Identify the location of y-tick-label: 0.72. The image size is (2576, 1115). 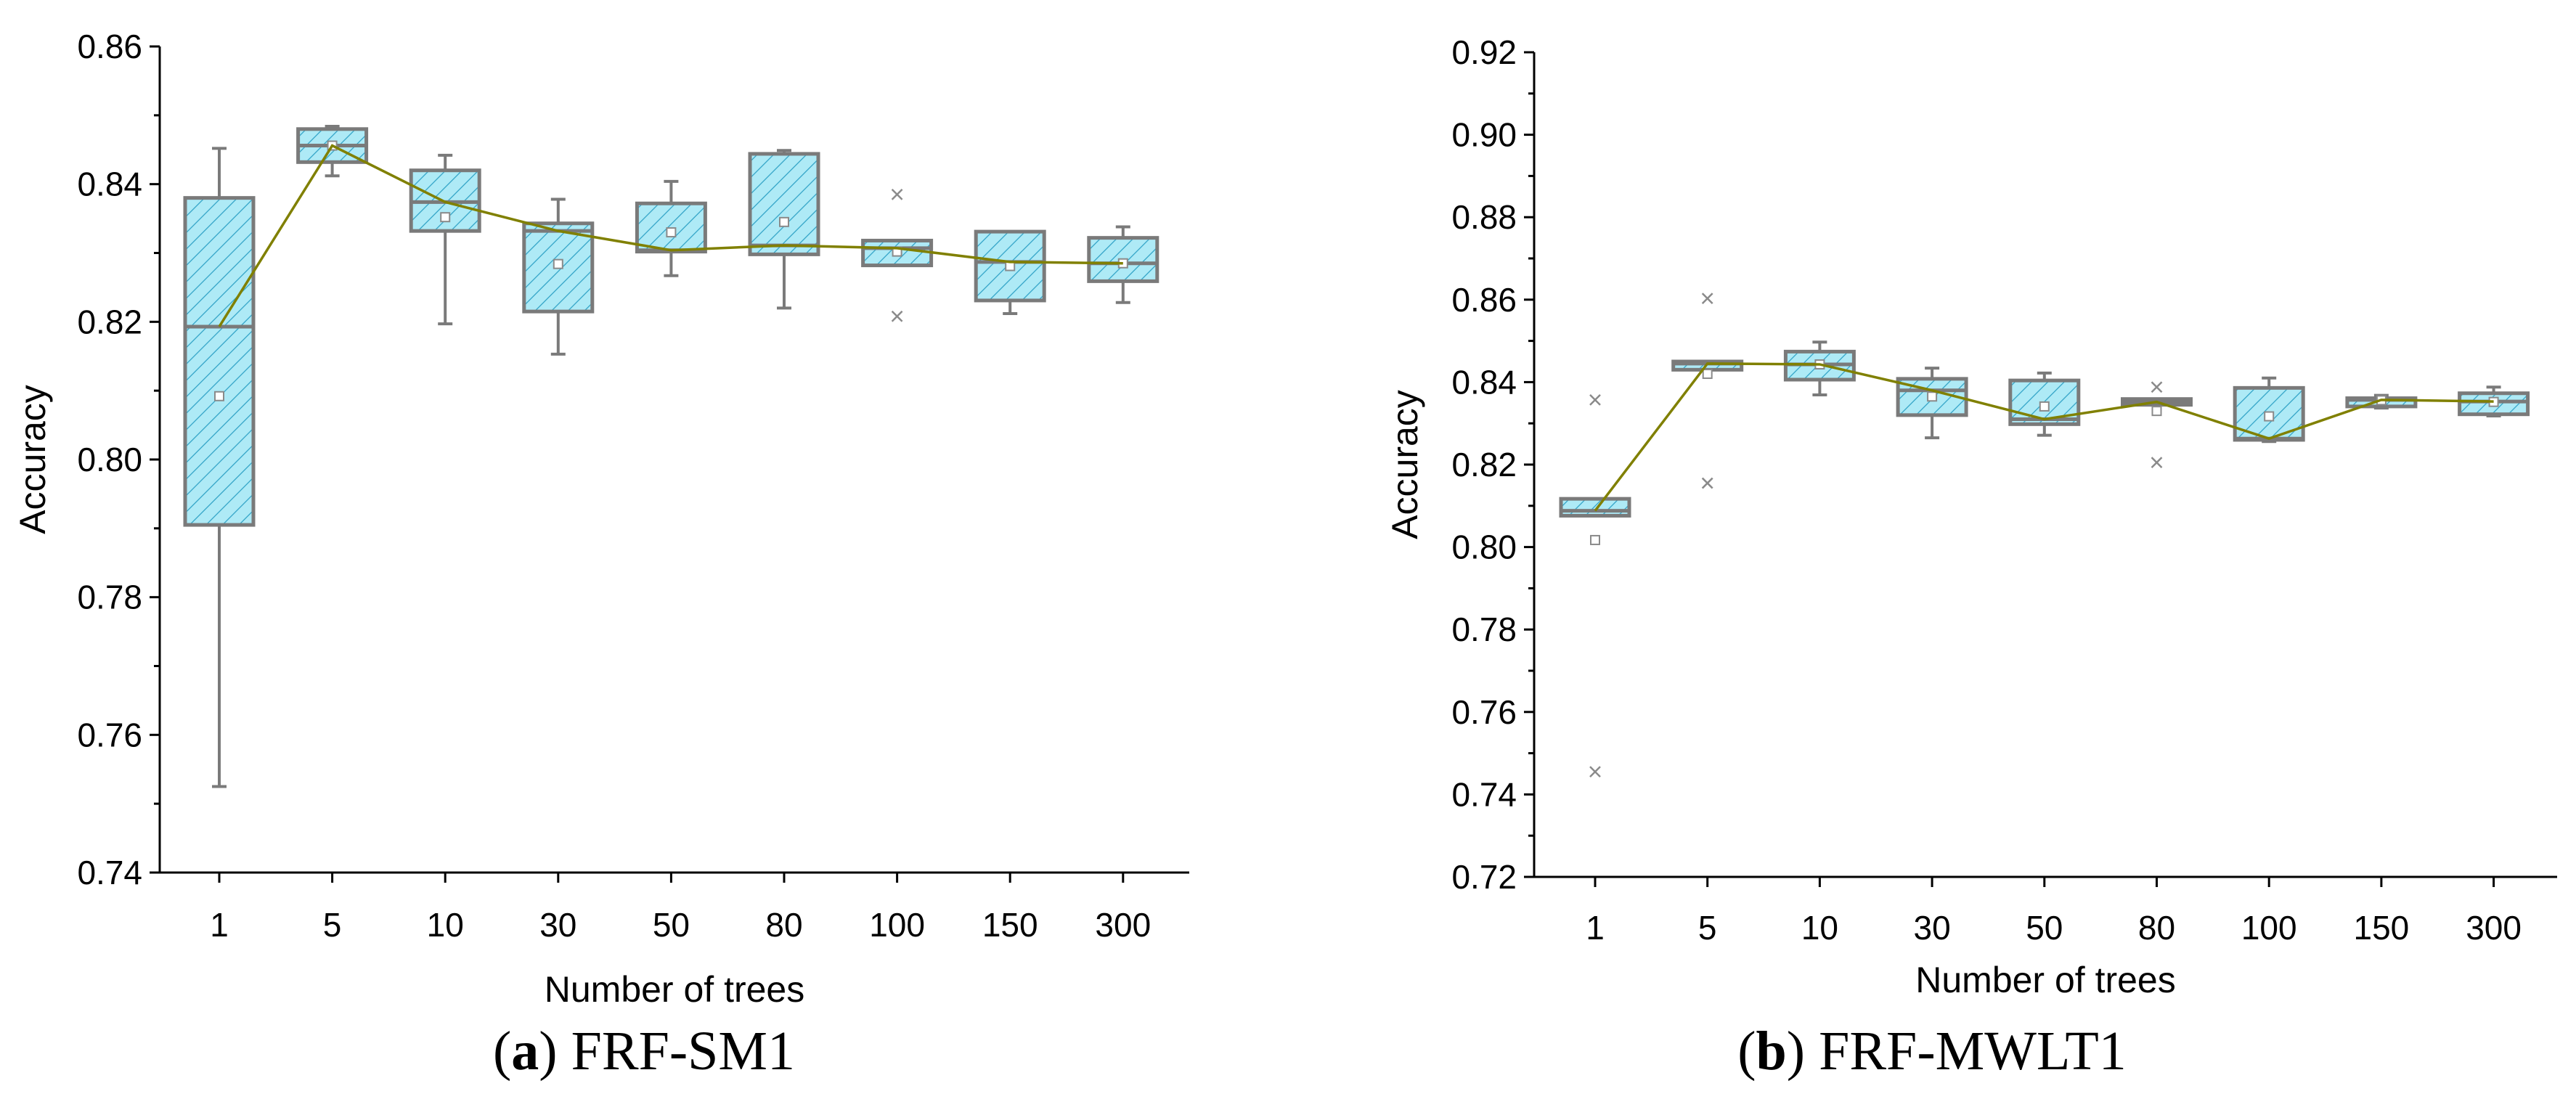
(1484, 877).